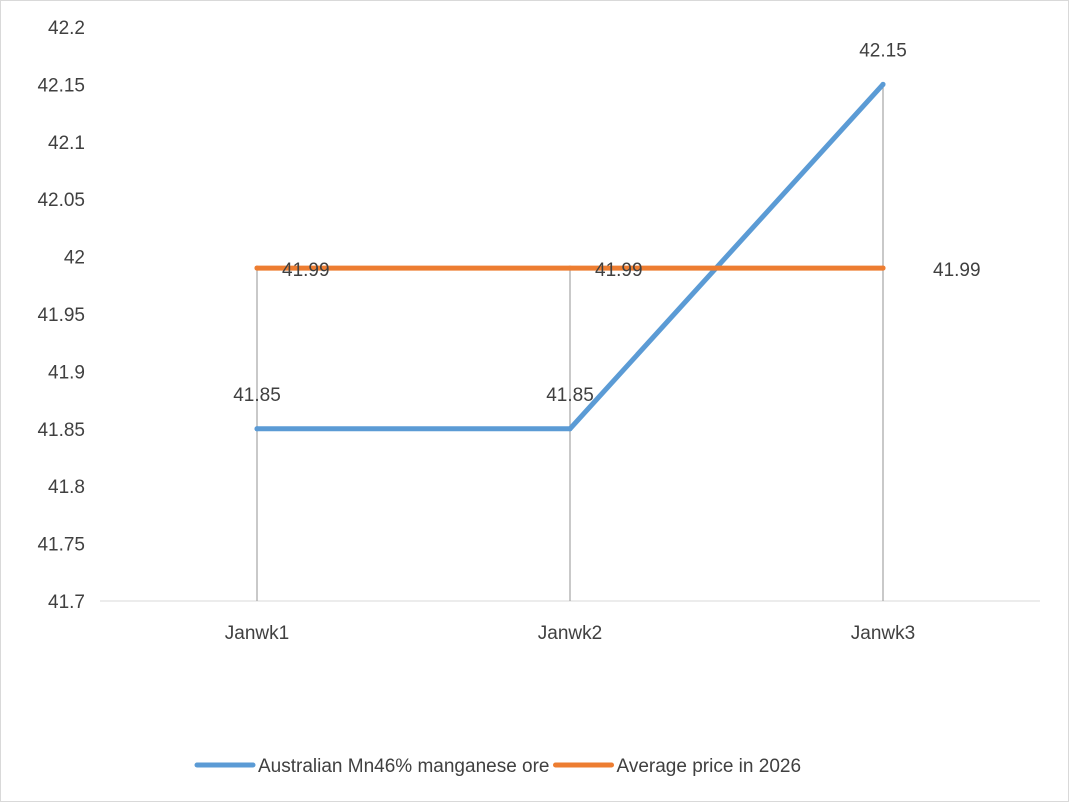 Image resolution: width=1069 pixels, height=802 pixels. I want to click on y-tick-label: 41.9, so click(66, 372).